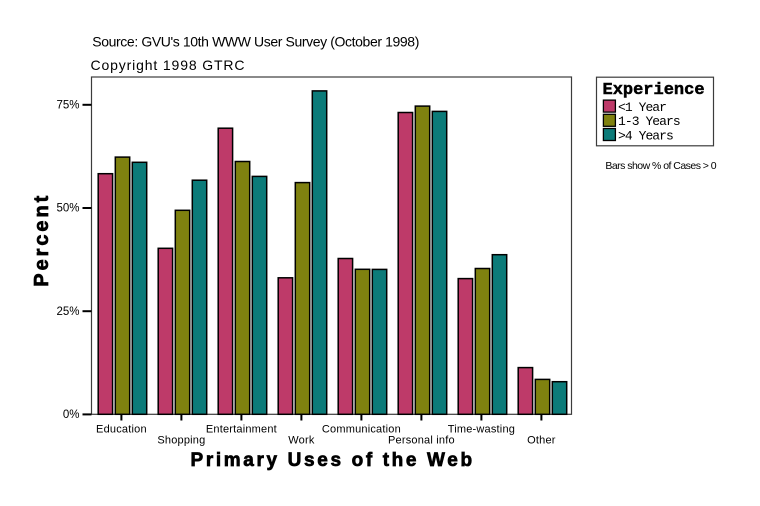 The height and width of the screenshot is (506, 760). I want to click on svg-text: Primary Uses of the Web, so click(333, 460).